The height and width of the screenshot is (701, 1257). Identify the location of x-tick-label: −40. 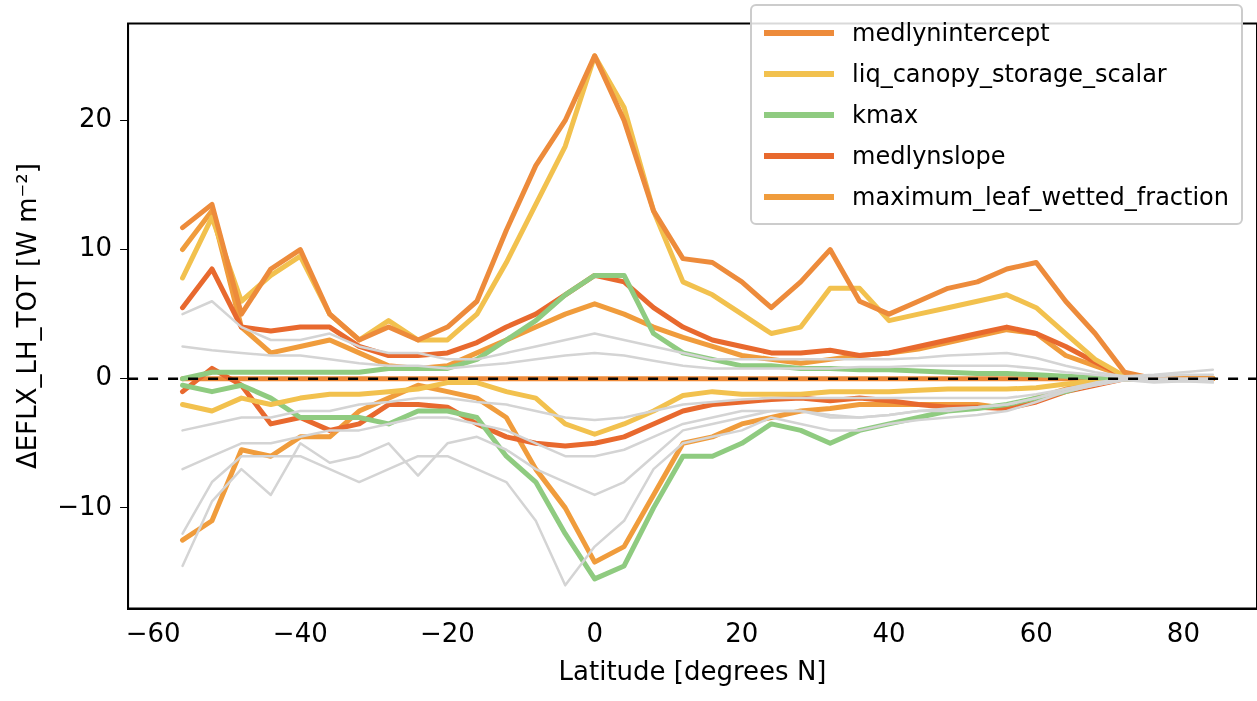
(300, 632).